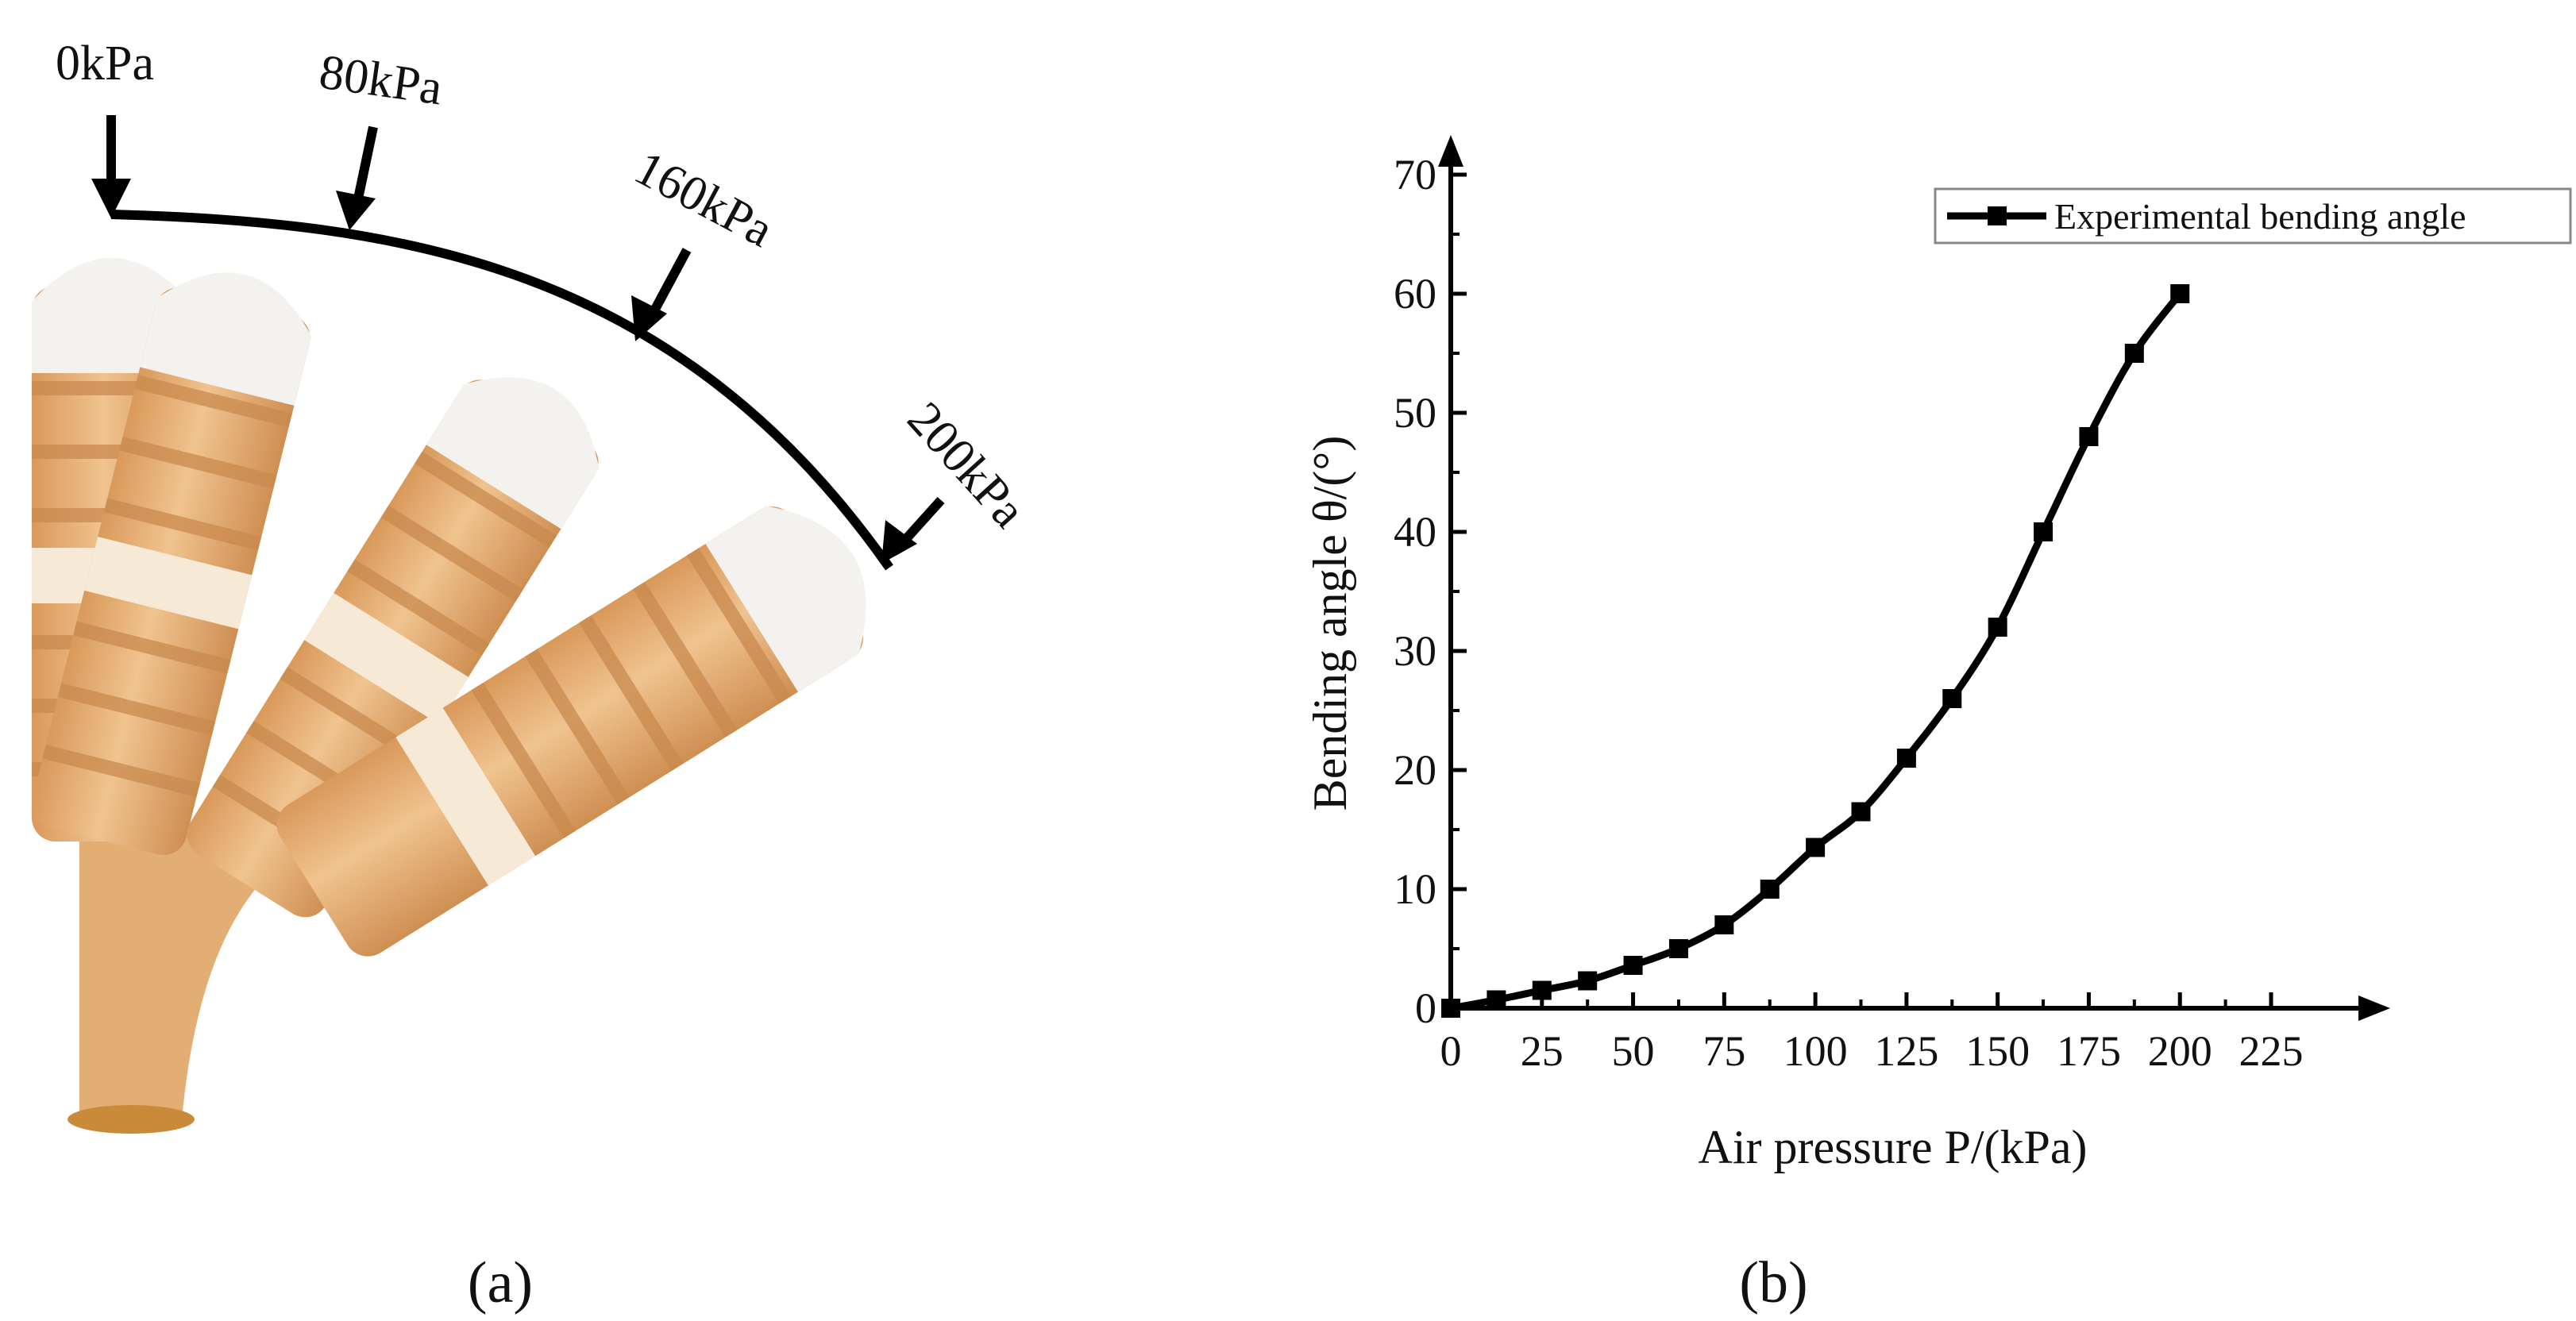 The width and height of the screenshot is (2576, 1321). Describe the element at coordinates (1724, 1051) in the screenshot. I see `x-tick-label: 75` at that location.